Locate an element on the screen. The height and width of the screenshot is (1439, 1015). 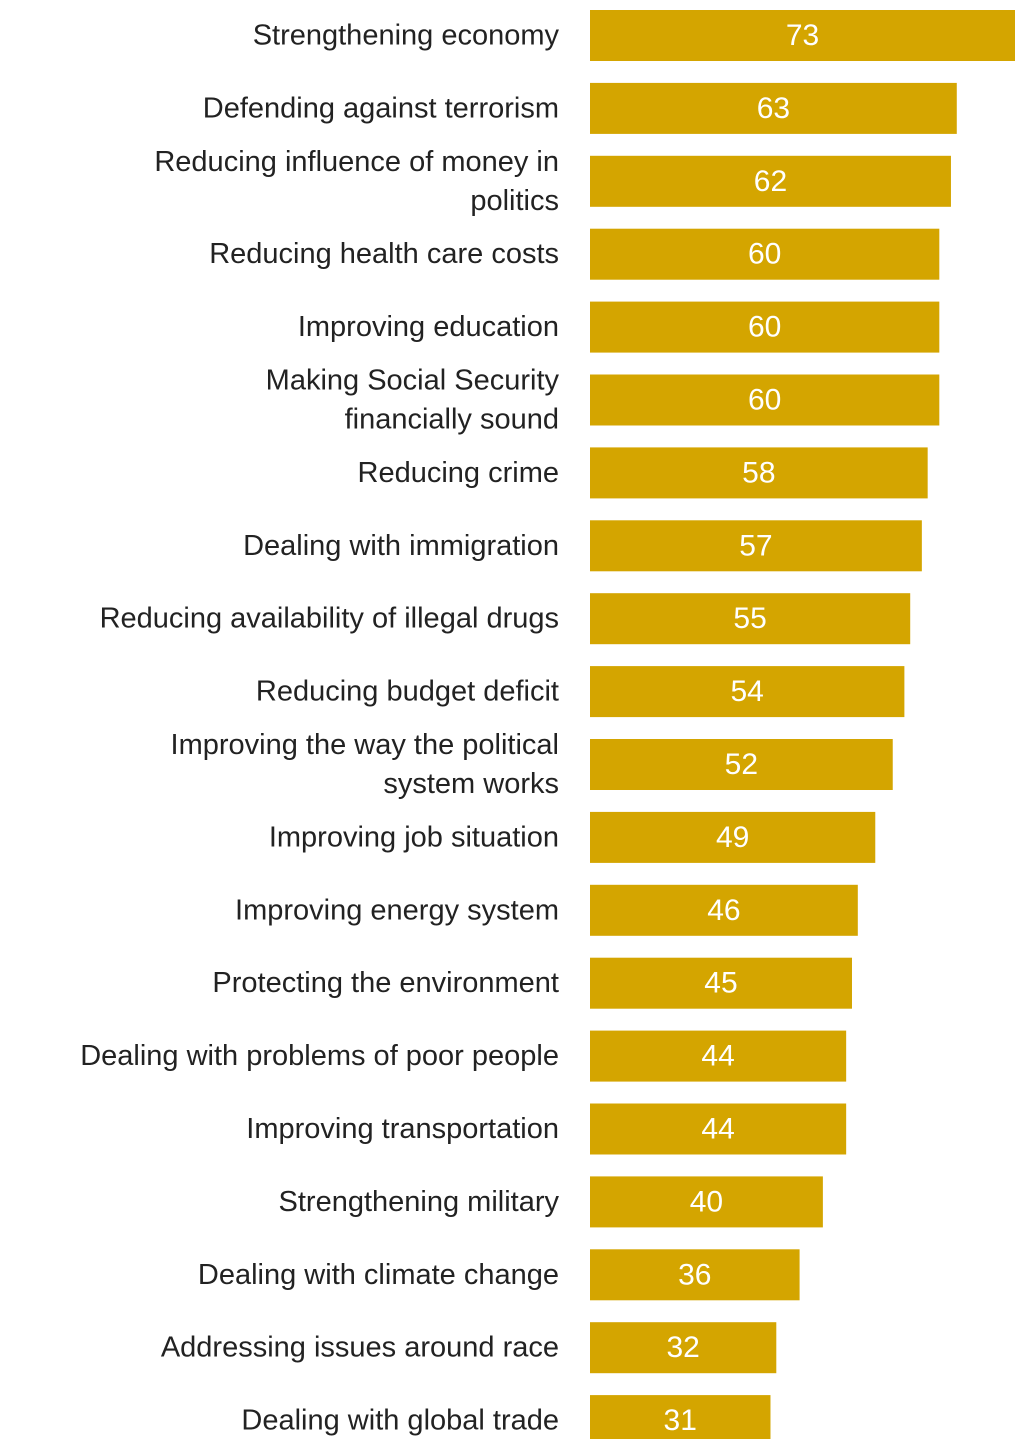
category-label-line: Addressing issues around race is located at coordinates (360, 1348).